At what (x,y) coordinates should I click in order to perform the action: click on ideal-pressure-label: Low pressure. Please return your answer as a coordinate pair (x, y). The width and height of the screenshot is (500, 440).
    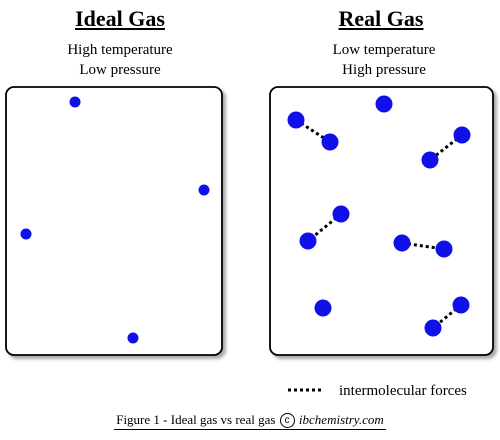
    Looking at the image, I should click on (120, 70).